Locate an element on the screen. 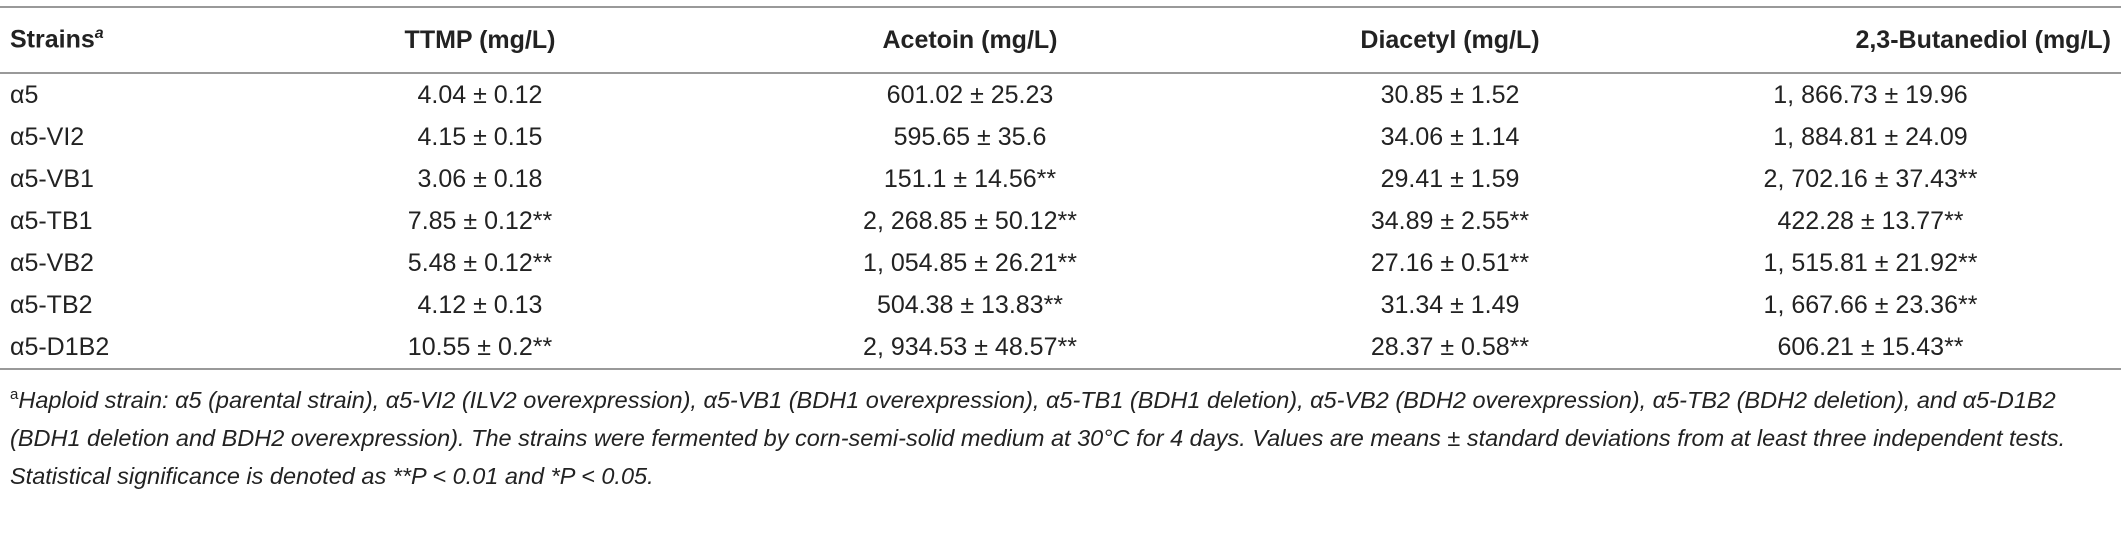 The height and width of the screenshot is (557, 2121). strain-cell: α5-TB2 is located at coordinates (51, 304).